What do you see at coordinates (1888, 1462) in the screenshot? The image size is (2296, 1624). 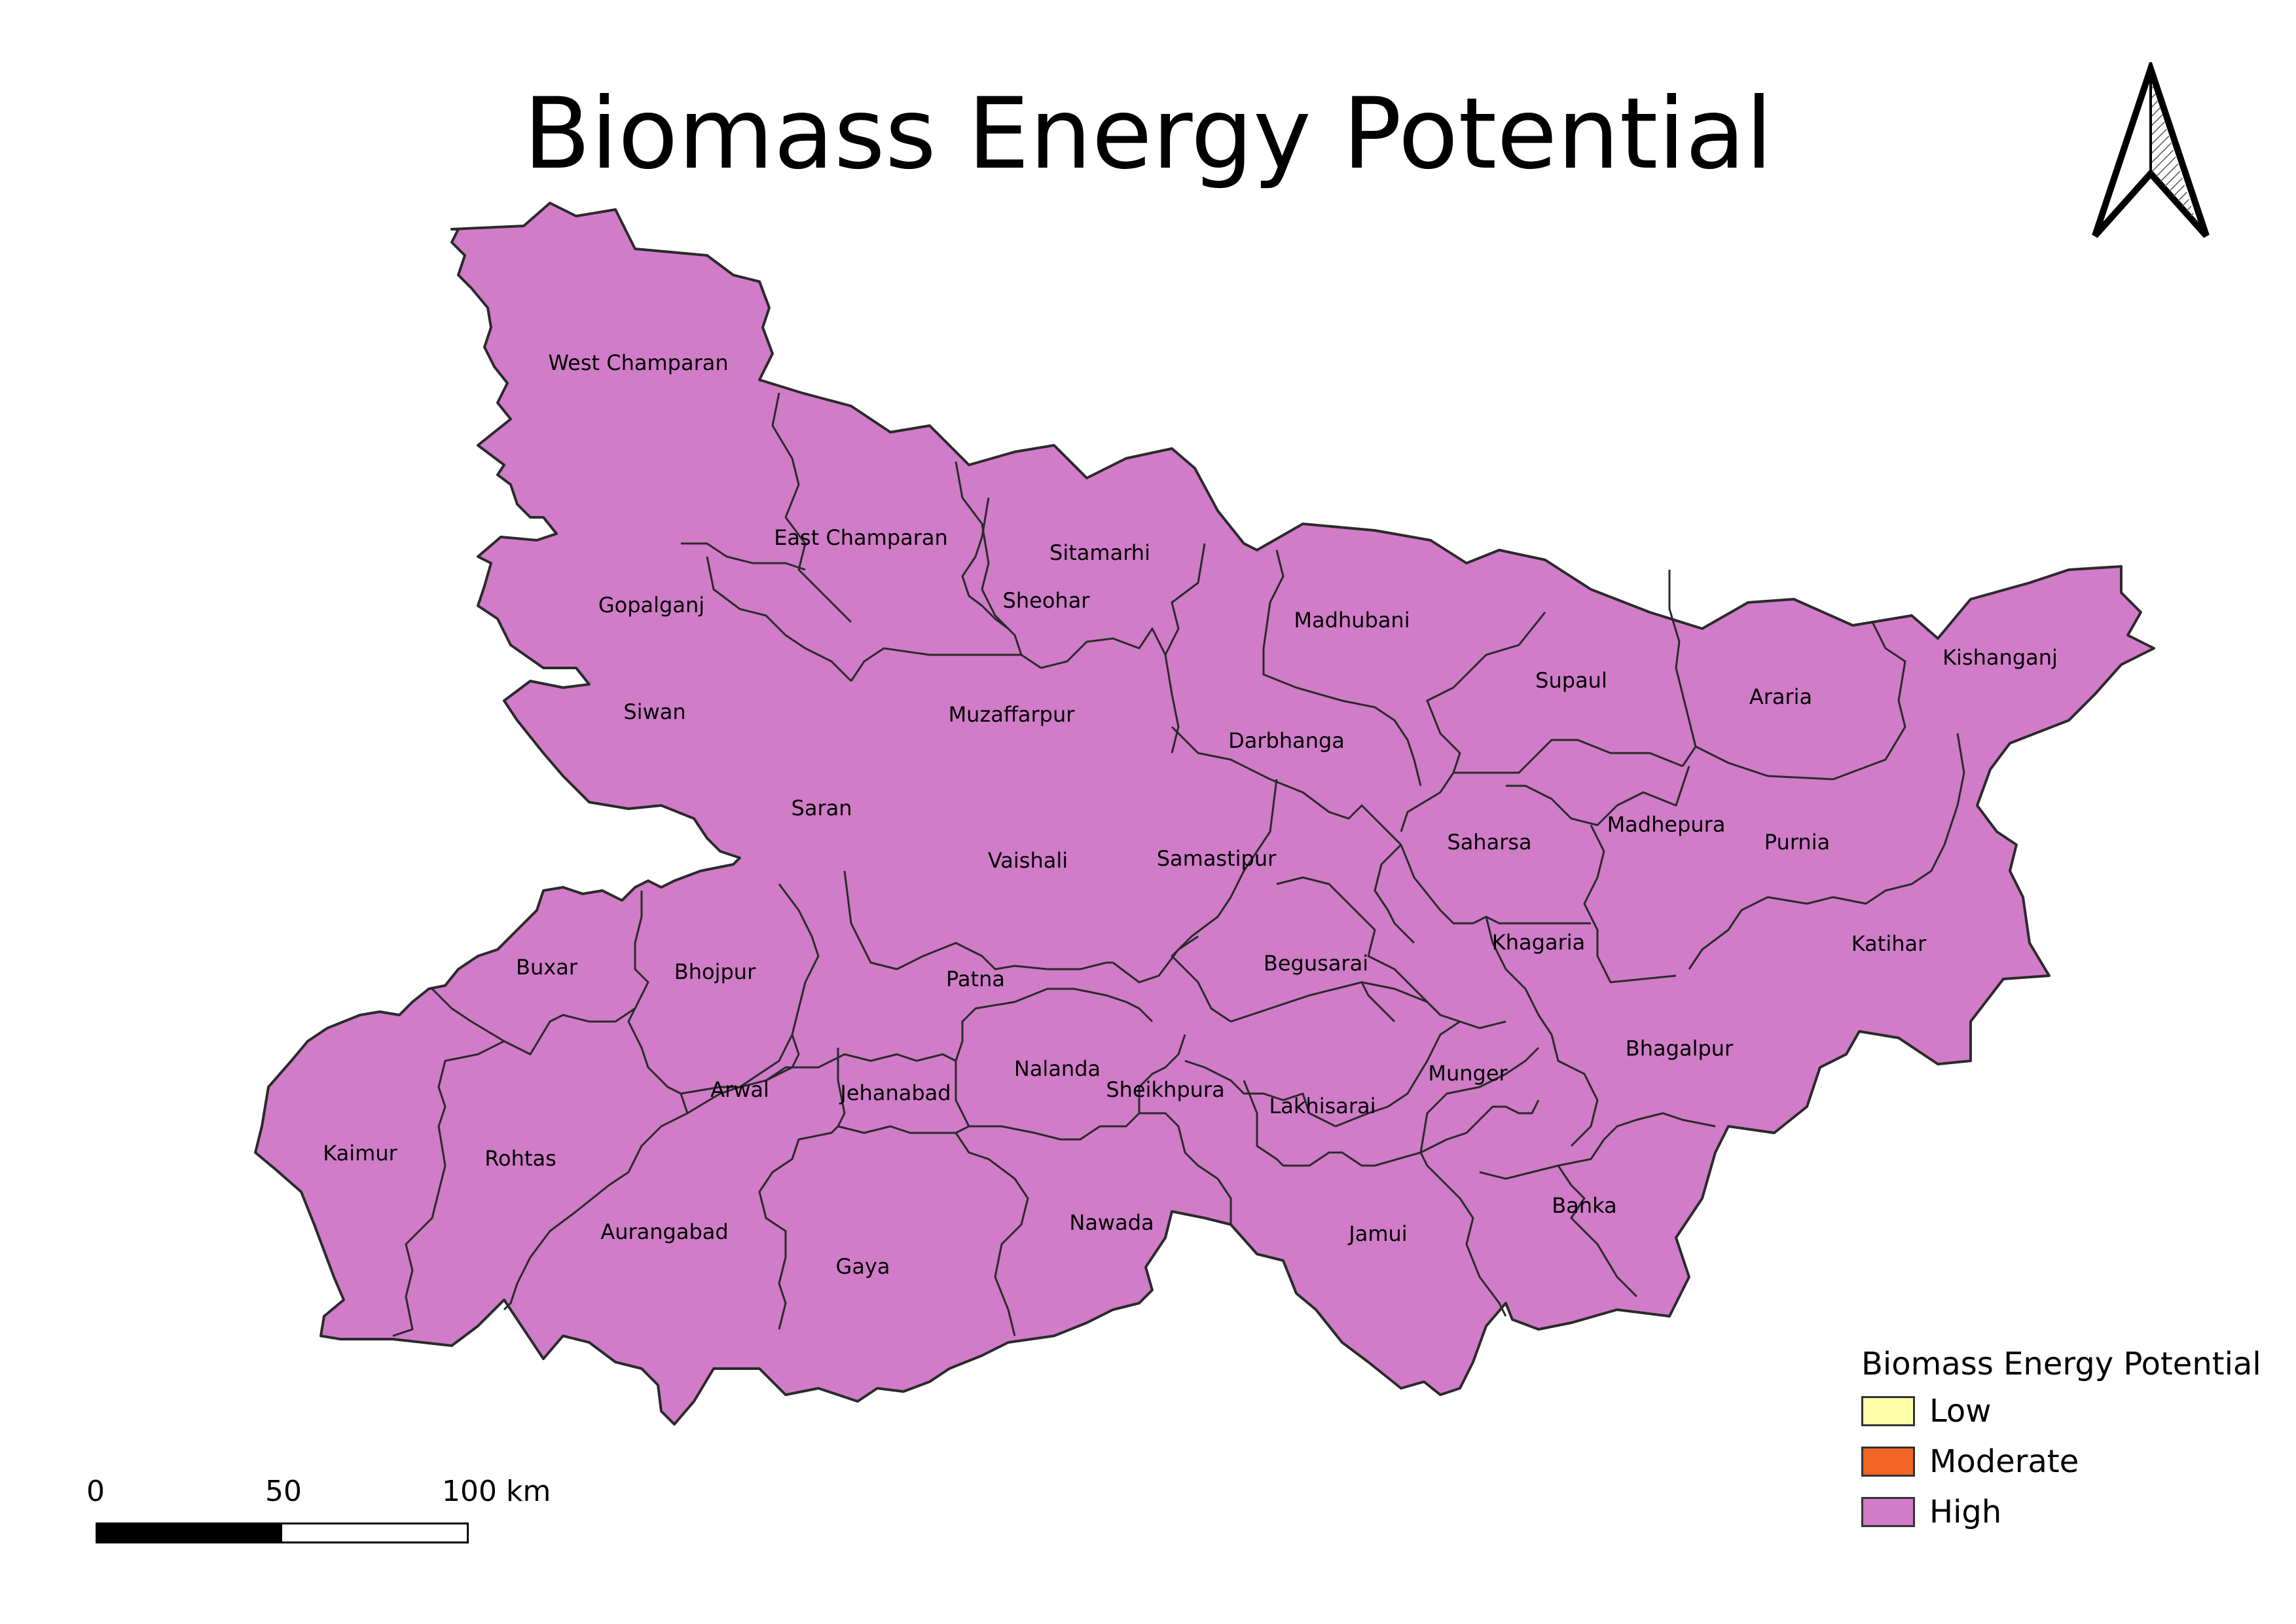 I see `legend-swatch-moderate` at bounding box center [1888, 1462].